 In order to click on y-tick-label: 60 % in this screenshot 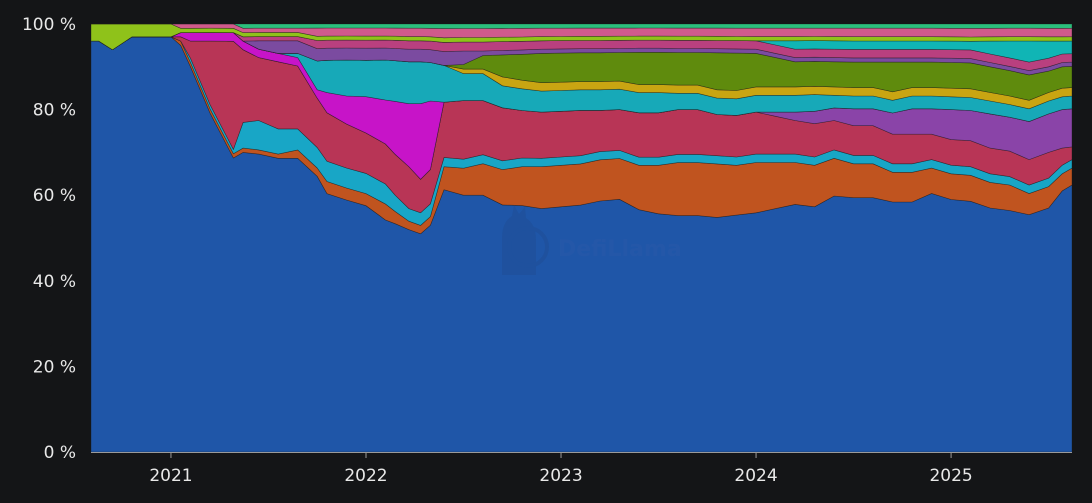, I will do `click(54, 196)`.